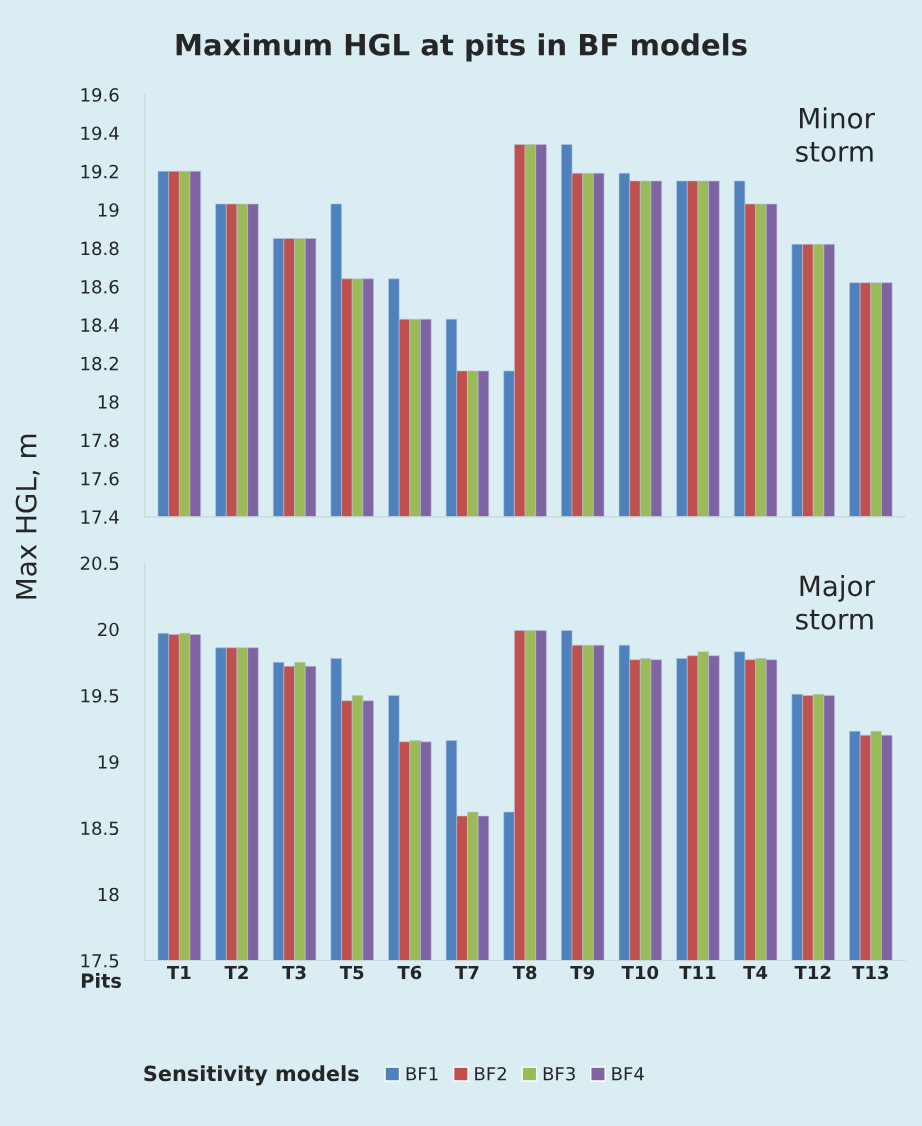  I want to click on x-axis-title: Pits, so click(101, 980).